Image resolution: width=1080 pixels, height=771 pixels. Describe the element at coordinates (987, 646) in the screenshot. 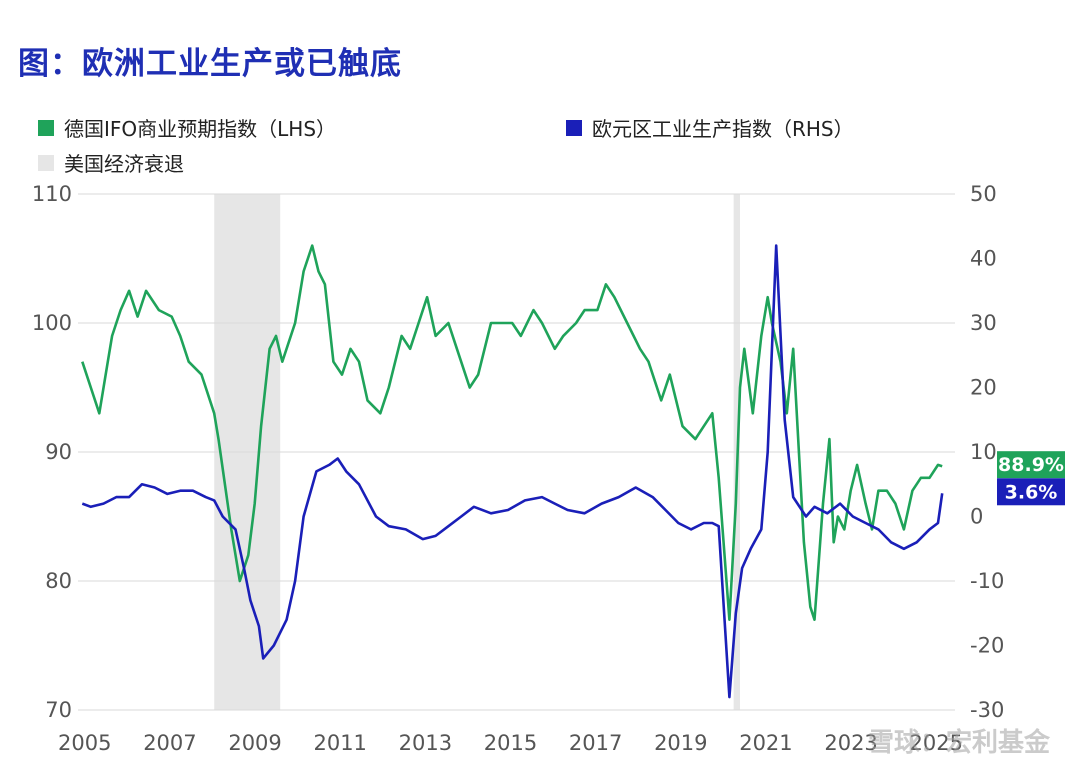

I see `right-tick-label-7: -20` at that location.